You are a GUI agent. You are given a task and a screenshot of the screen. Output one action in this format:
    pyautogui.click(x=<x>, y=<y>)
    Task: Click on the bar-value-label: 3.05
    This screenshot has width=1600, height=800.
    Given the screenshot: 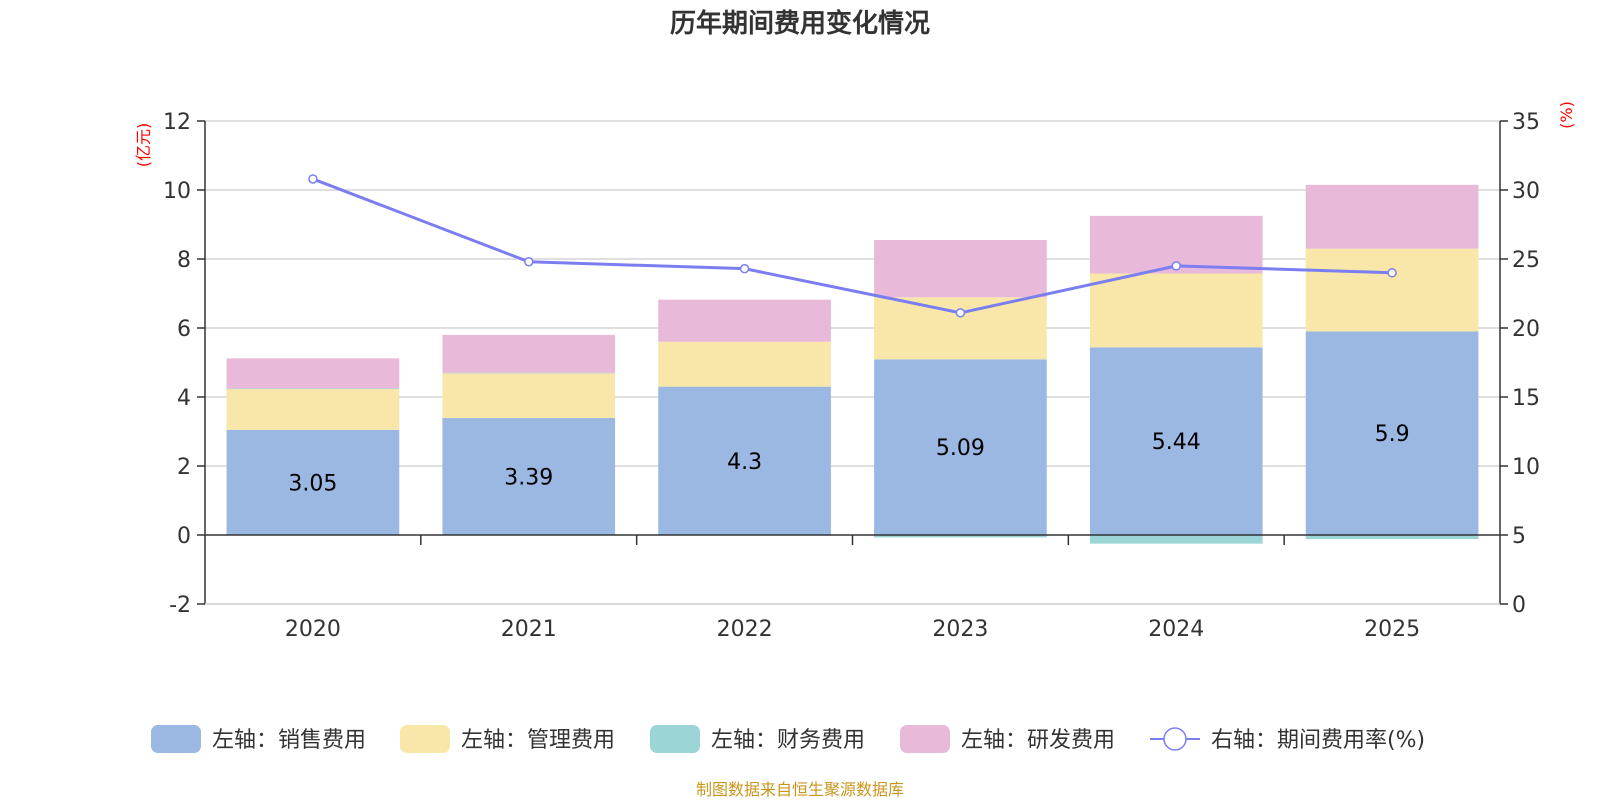 What is the action you would take?
    pyautogui.click(x=312, y=483)
    